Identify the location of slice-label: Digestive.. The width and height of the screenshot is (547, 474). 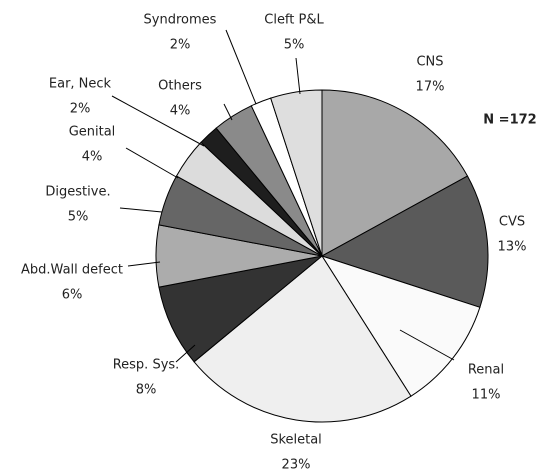
(77, 192).